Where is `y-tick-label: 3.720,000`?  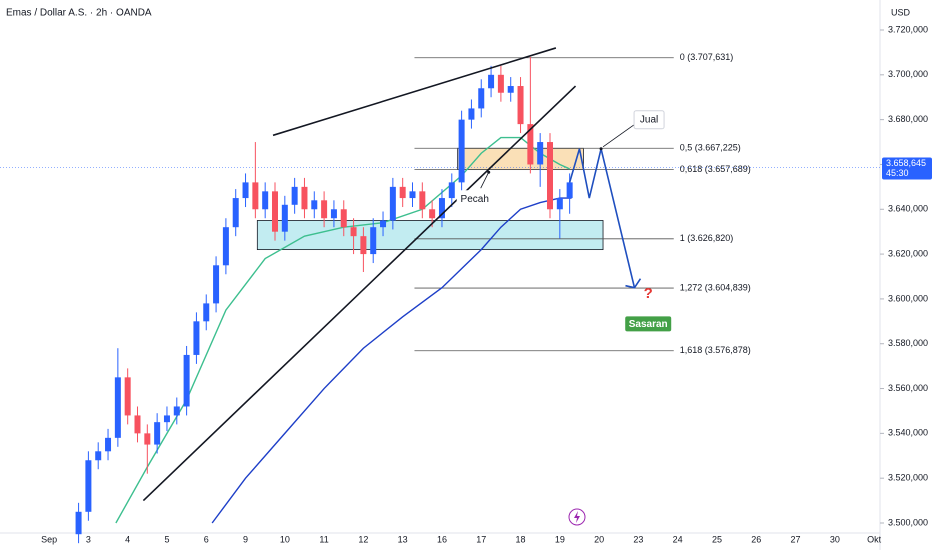
y-tick-label: 3.720,000 is located at coordinates (908, 29).